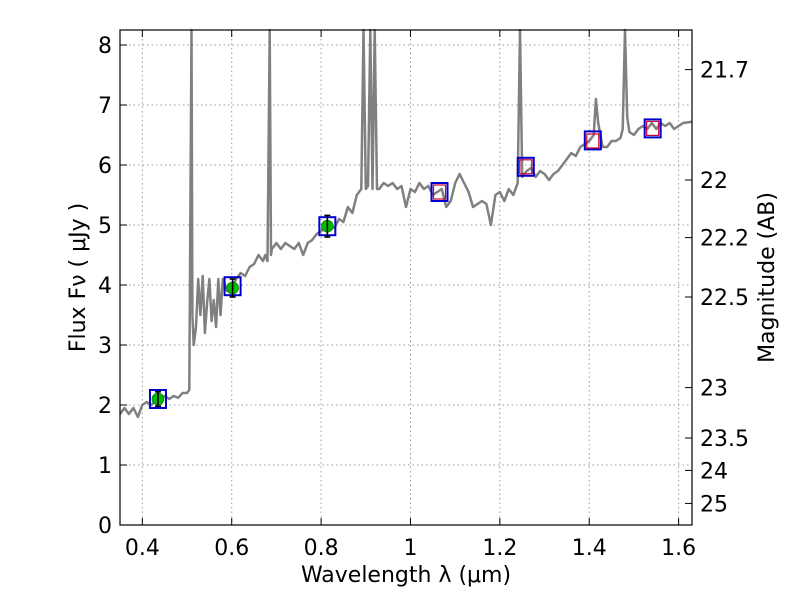 This screenshot has width=800, height=600. I want to click on y2-tick-label: 22.5, so click(724, 298).